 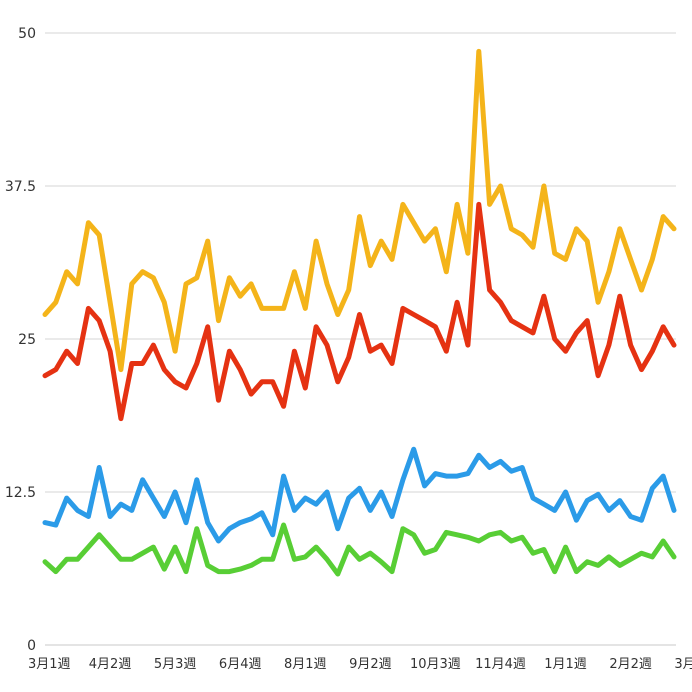 I want to click on x-tick-label: 2月2週, so click(x=630, y=664).